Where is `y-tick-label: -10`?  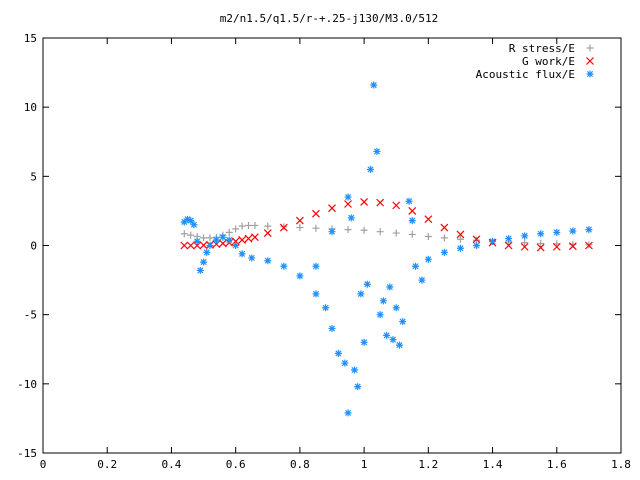 y-tick-label: -10 is located at coordinates (27, 384).